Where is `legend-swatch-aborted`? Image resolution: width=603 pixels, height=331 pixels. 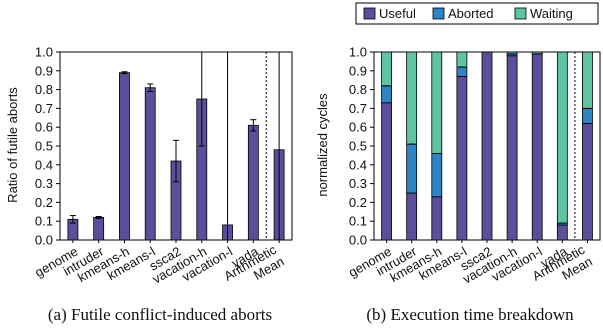
legend-swatch-aborted is located at coordinates (438, 13).